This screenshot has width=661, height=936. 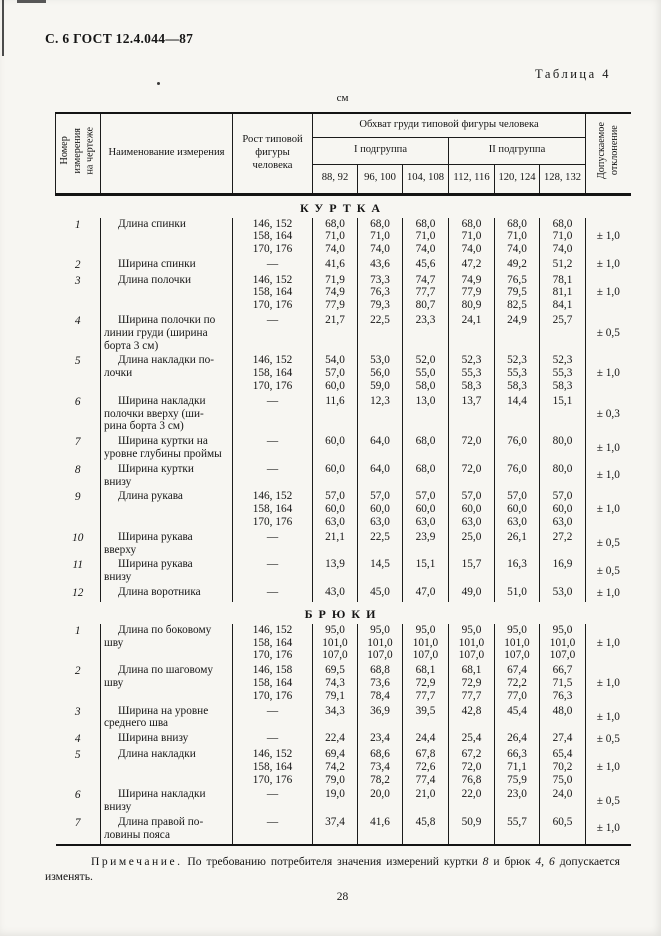 What do you see at coordinates (607, 151) in the screenshot?
I see `col-header-deviation-label: Допускаемое отклонение` at bounding box center [607, 151].